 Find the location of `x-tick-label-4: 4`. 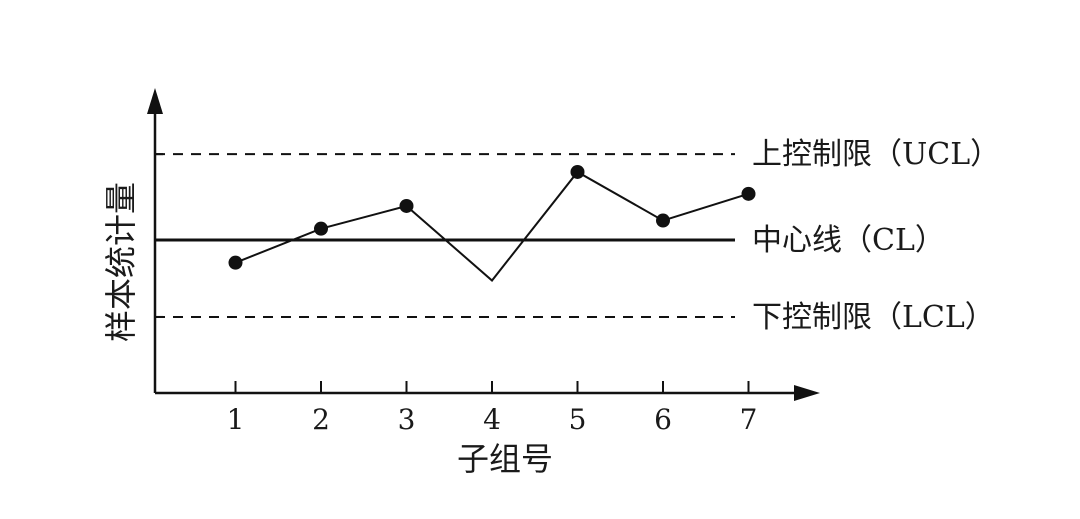

x-tick-label-4: 4 is located at coordinates (492, 419).